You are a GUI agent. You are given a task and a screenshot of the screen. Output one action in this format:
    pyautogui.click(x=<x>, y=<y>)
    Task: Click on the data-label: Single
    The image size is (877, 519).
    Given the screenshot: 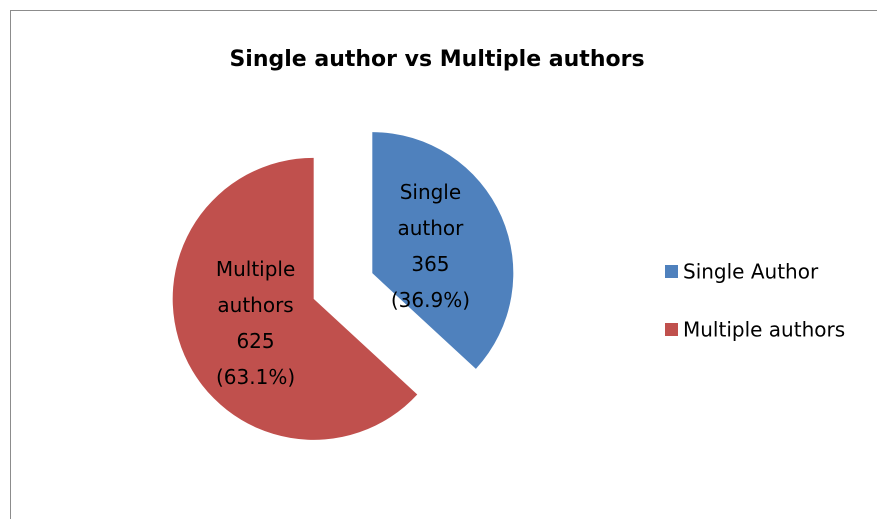 What is the action you would take?
    pyautogui.click(x=430, y=192)
    